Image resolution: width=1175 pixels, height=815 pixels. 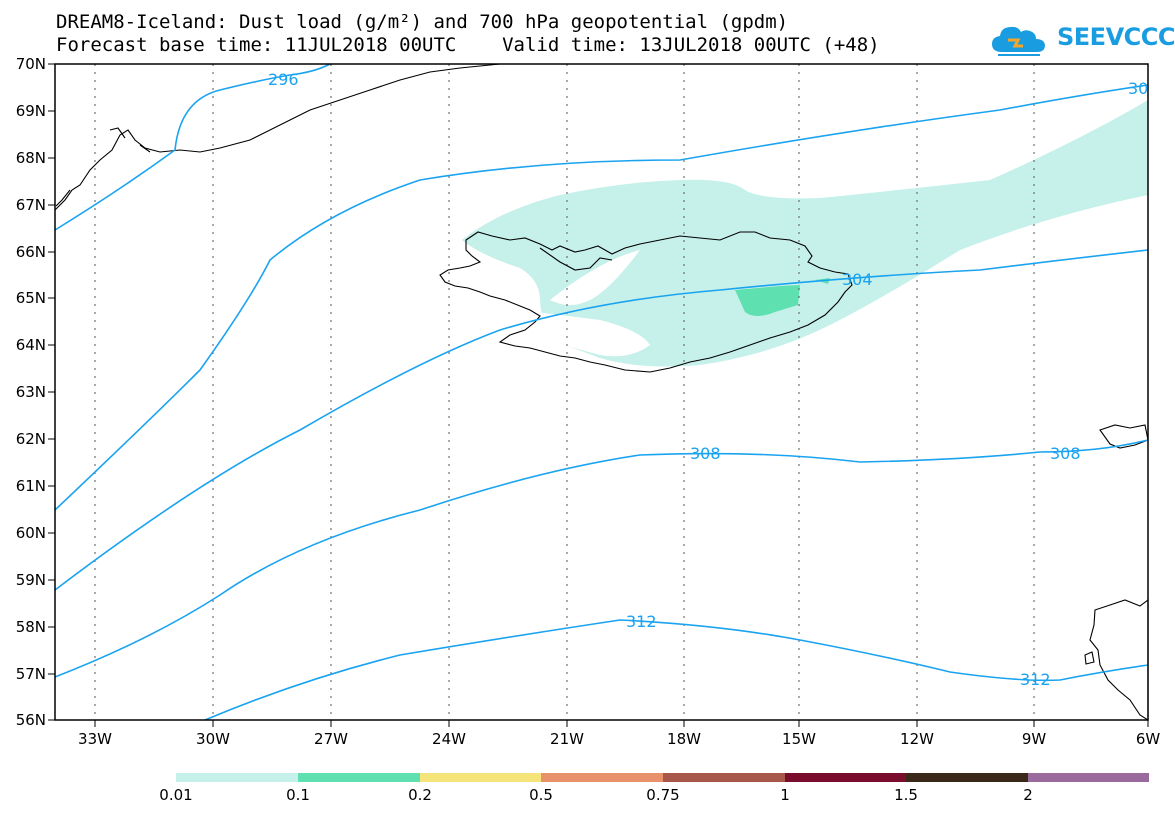 What do you see at coordinates (1028, 795) in the screenshot?
I see `legend-label: 2` at bounding box center [1028, 795].